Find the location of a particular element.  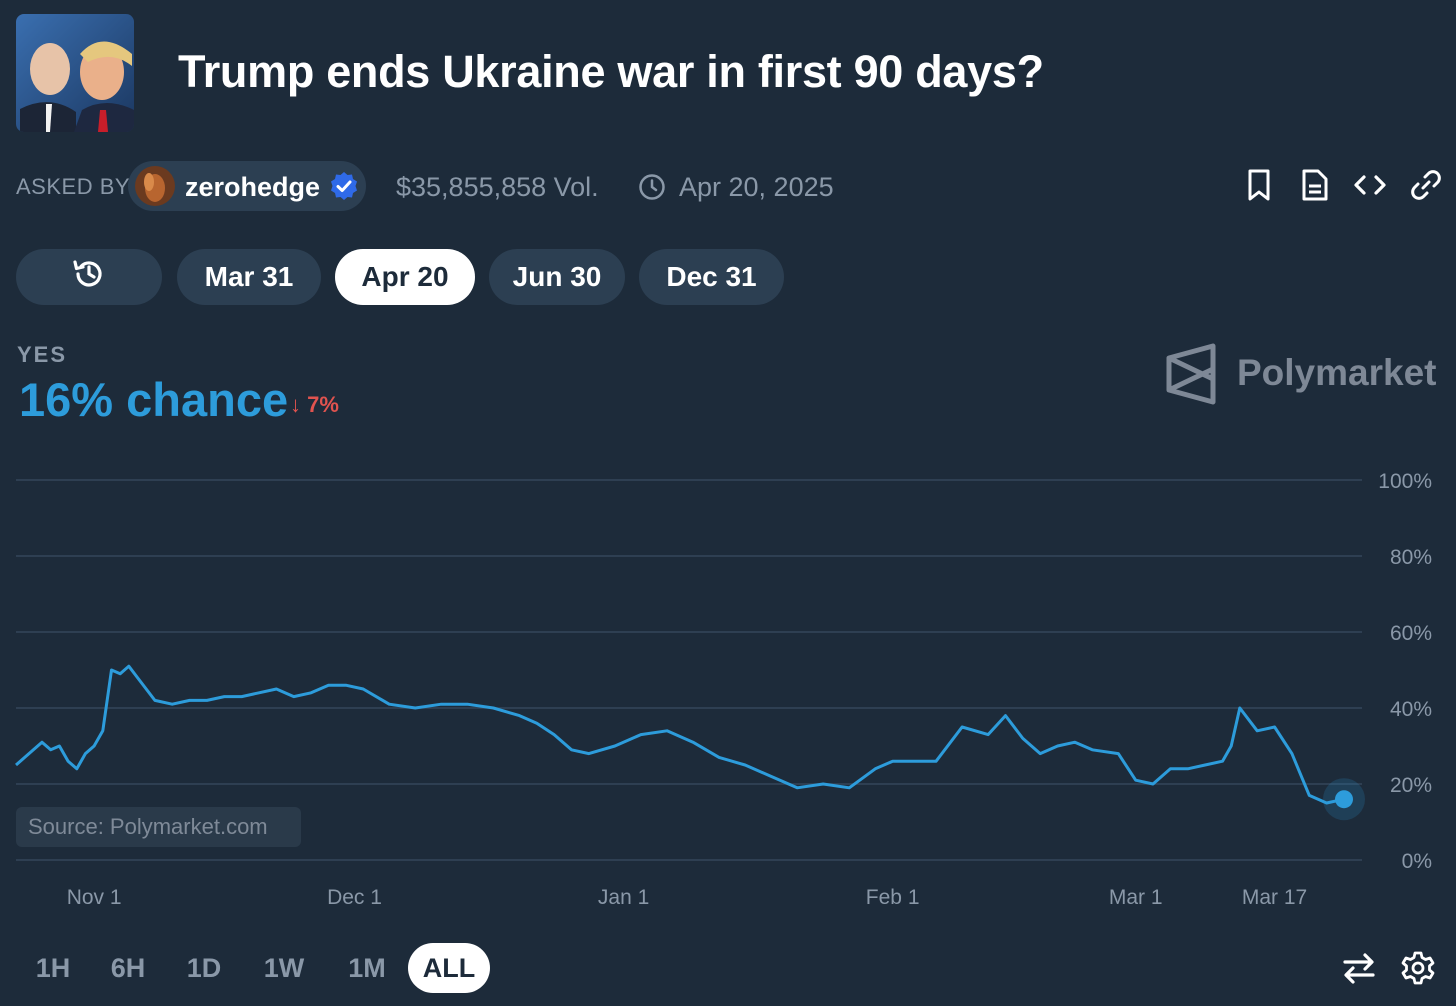

y-tick-label: 60% is located at coordinates (1411, 633).